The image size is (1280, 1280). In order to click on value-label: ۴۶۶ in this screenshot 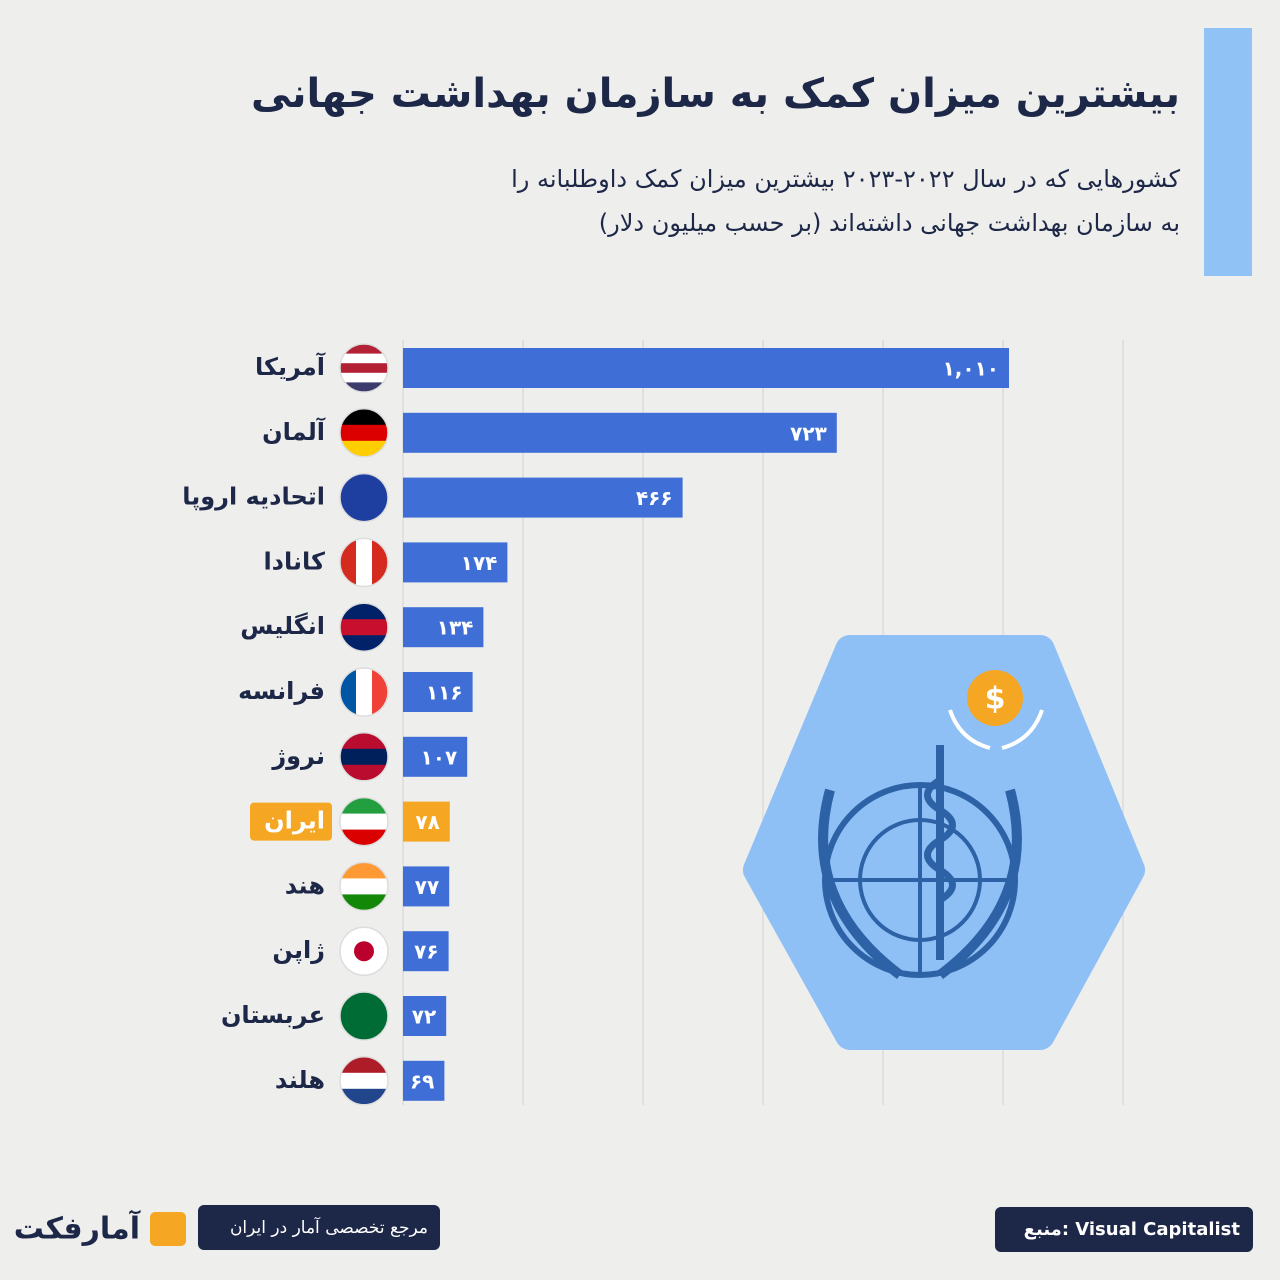, I will do `click(654, 498)`.